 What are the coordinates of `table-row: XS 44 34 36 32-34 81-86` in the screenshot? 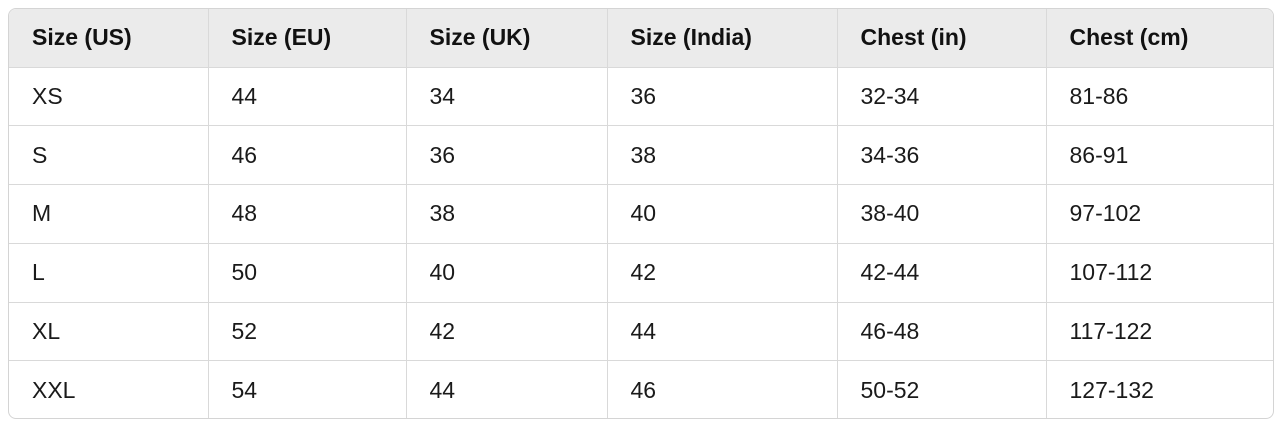 It's located at (641, 97).